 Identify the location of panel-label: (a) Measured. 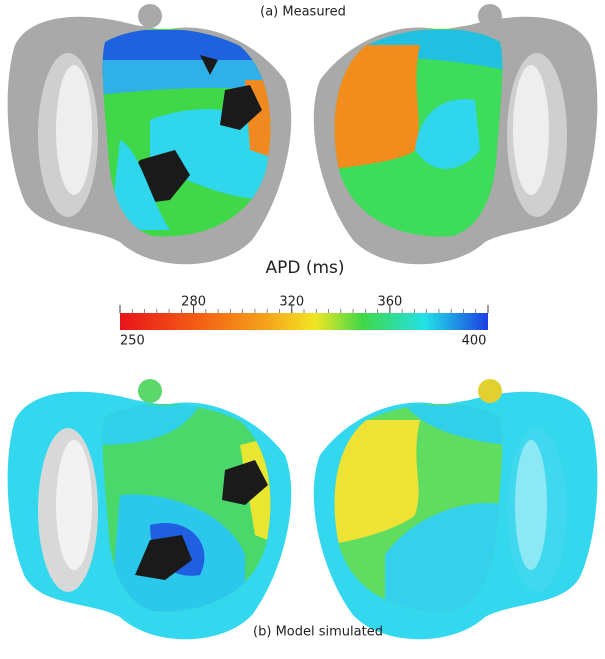
(303, 12).